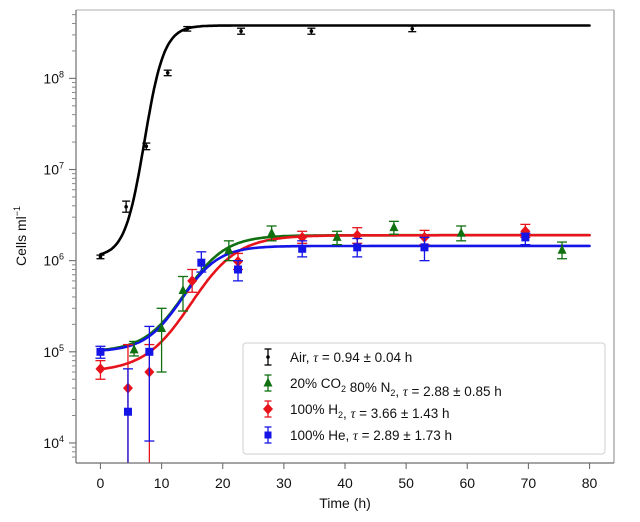 This screenshot has height=522, width=640. Describe the element at coordinates (20, 236) in the screenshot. I see `y-axis-label: Cells ml−1` at that location.